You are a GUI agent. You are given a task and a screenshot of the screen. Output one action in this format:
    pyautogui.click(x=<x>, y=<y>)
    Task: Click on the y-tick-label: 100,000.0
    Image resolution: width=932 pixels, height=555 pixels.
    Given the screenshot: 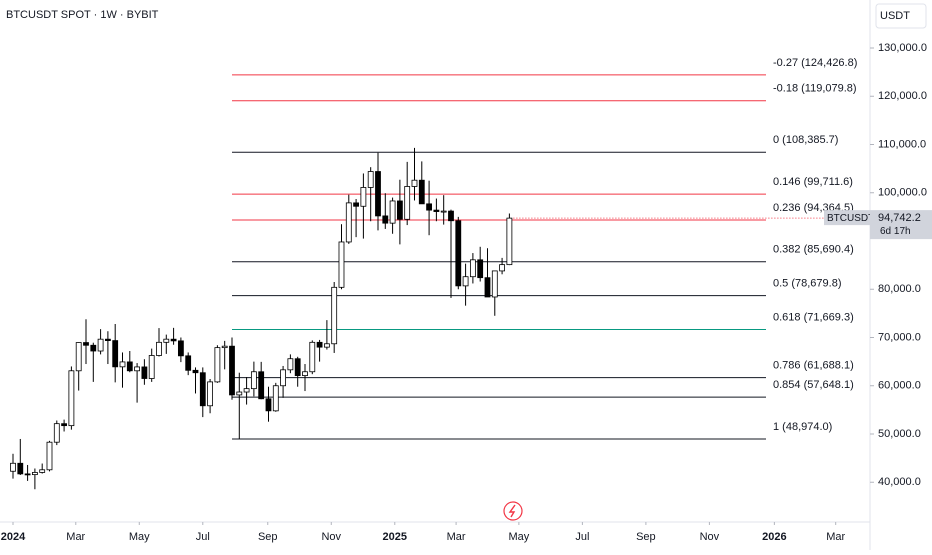 What is the action you would take?
    pyautogui.click(x=902, y=193)
    